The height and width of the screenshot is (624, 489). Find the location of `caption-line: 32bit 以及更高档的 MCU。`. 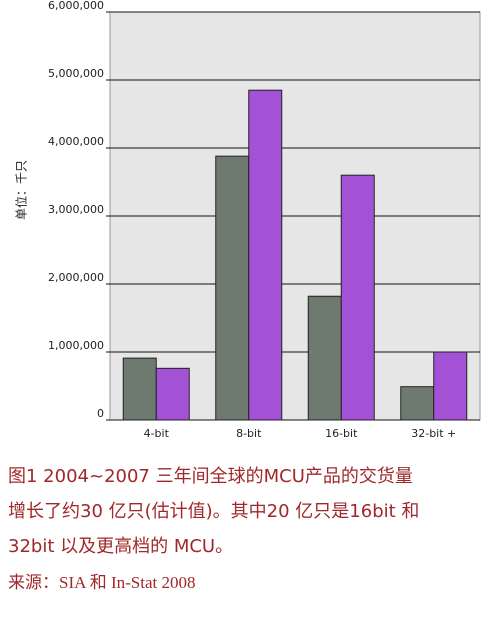

caption-line: 32bit 以及更高档的 MCU。 is located at coordinates (121, 546).